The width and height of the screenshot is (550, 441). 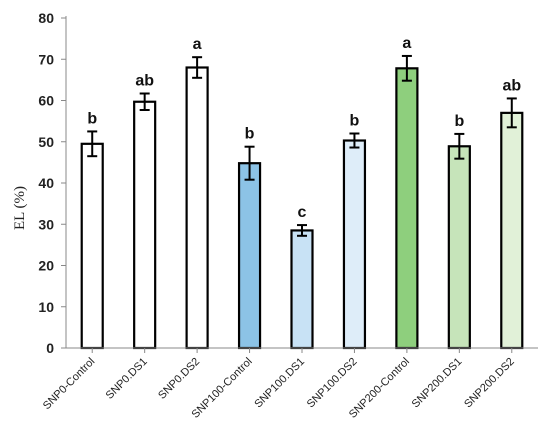 I want to click on y-tick-label: 10, so click(x=46, y=307).